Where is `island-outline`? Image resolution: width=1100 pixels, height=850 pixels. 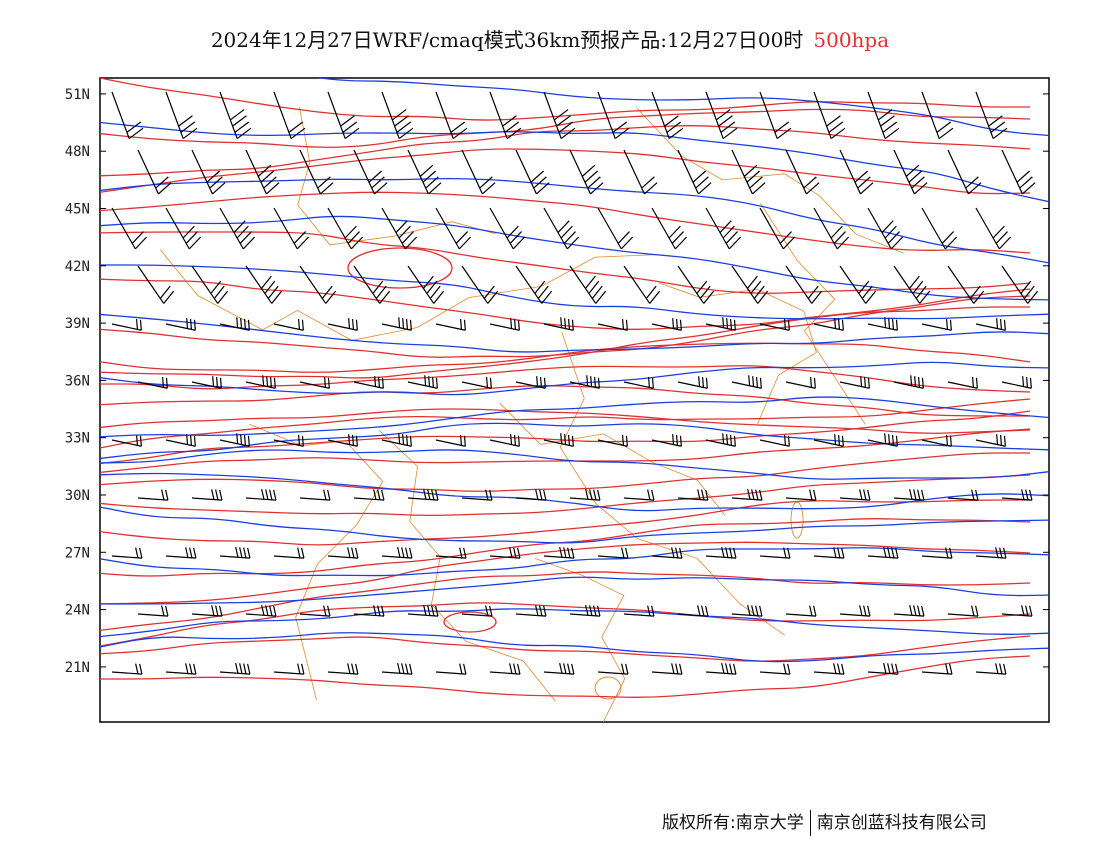
island-outline is located at coordinates (608, 688).